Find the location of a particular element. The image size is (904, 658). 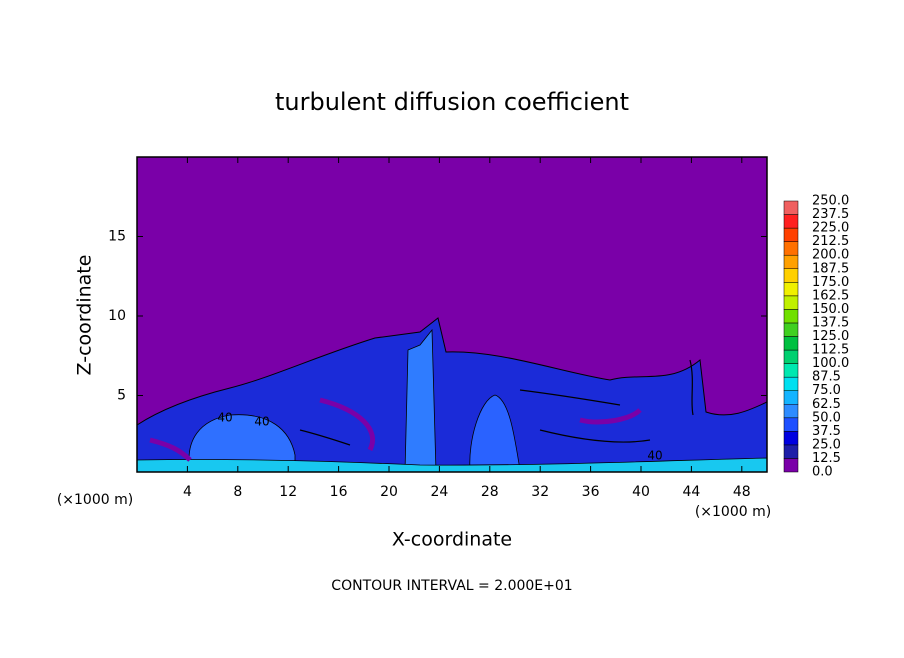

x-tick-label: 48 is located at coordinates (742, 492).